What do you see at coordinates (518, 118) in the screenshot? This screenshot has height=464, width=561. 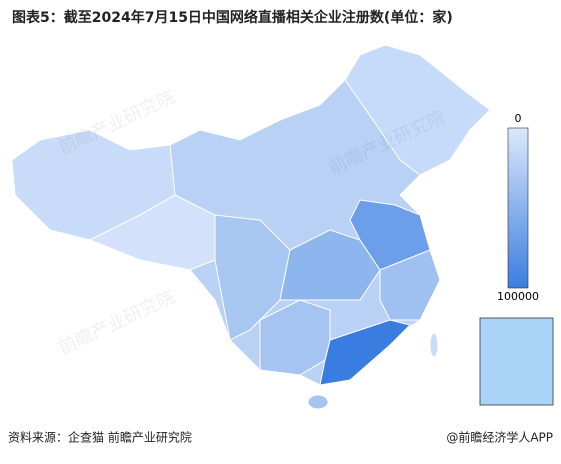 I see `colorbar-min: 0` at bounding box center [518, 118].